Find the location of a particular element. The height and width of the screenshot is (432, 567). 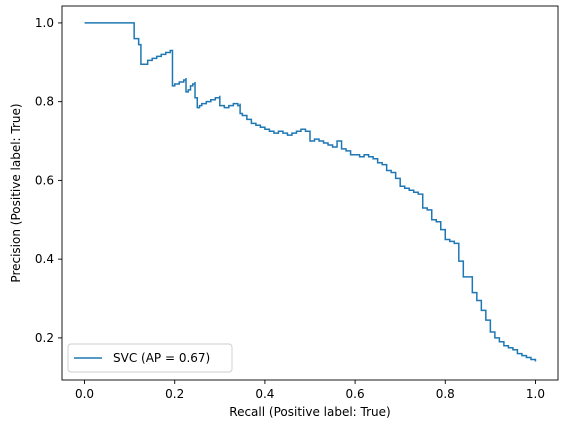

x-tick-label: 1.0 is located at coordinates (535, 394).